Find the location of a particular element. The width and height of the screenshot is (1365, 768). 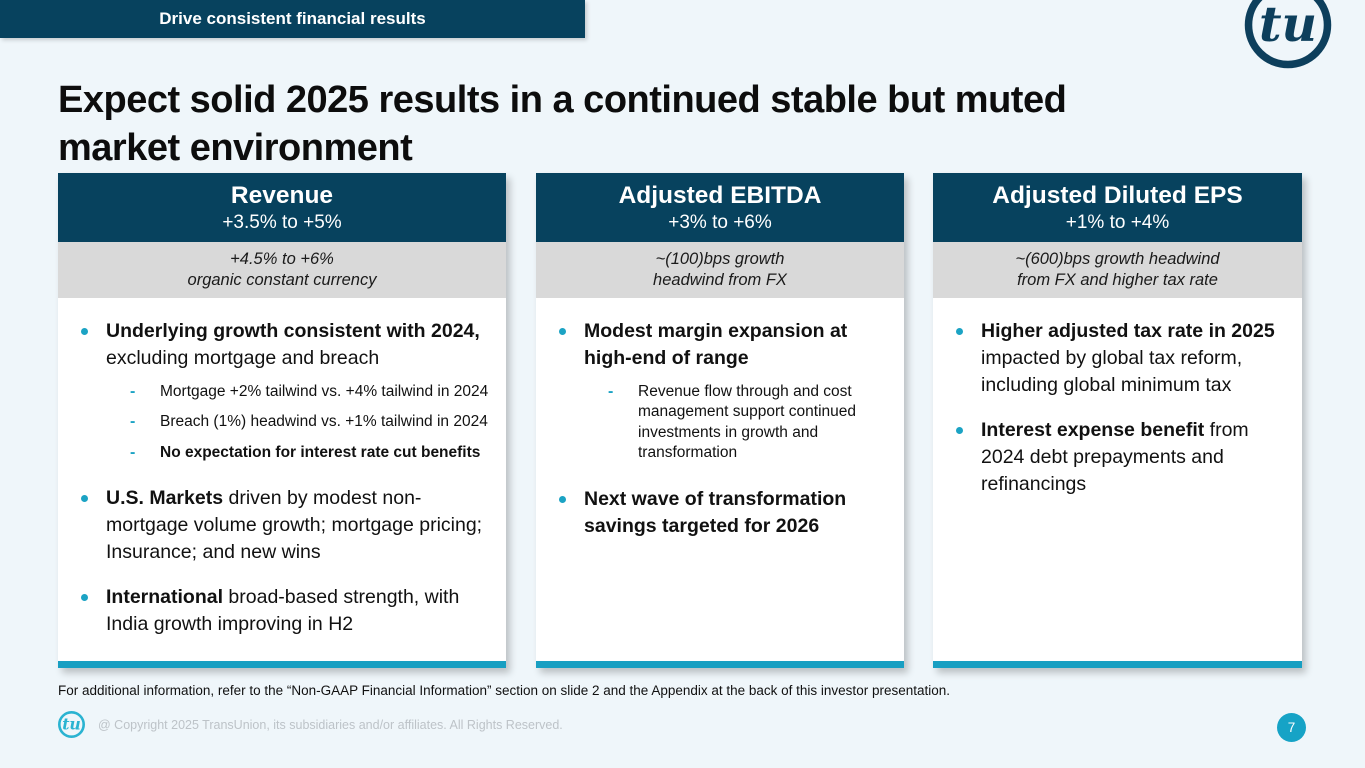

bullet-lead: Higher adjusted tax rate in 2025 is located at coordinates (1128, 331).